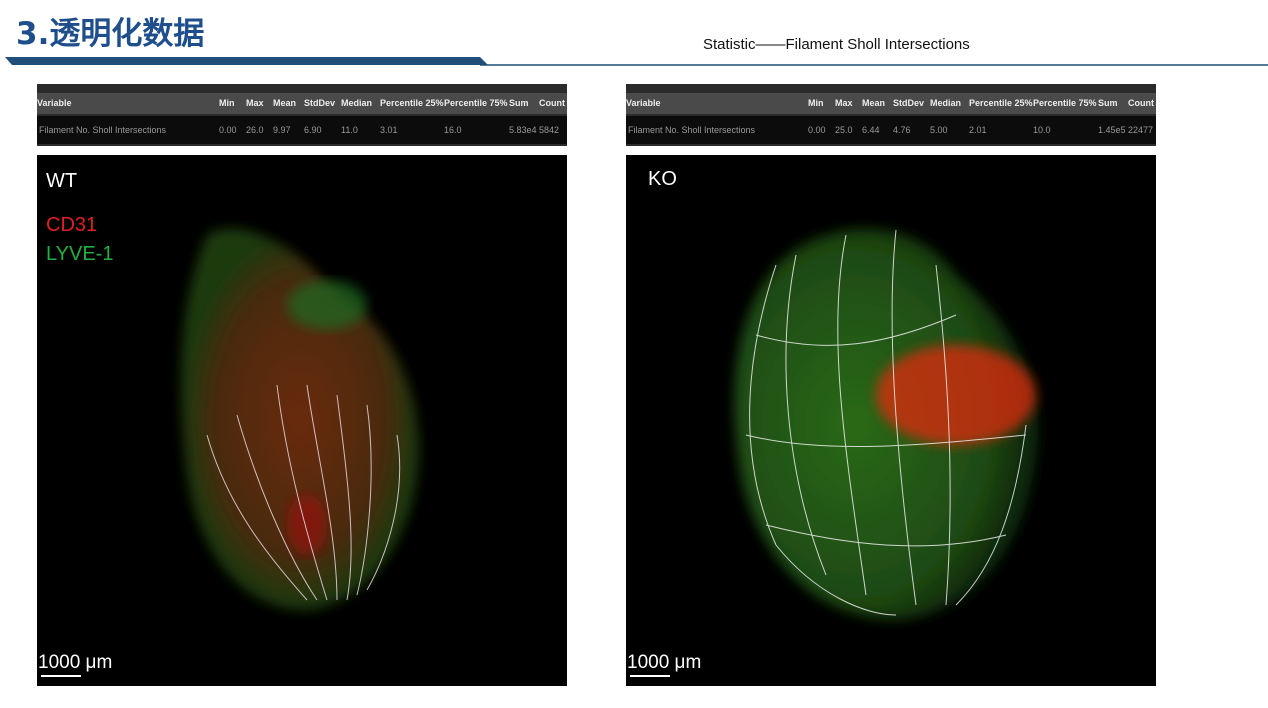  Describe the element at coordinates (453, 130) in the screenshot. I see `cell: 16.0` at that location.